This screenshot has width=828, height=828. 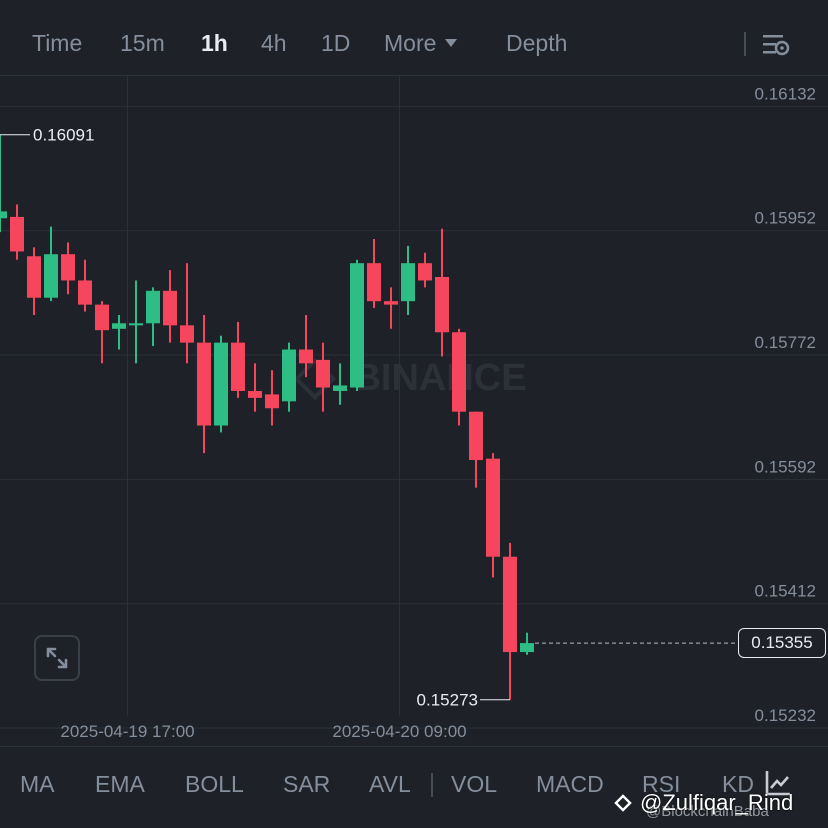 I want to click on settings-sliders-icon, so click(x=776, y=45).